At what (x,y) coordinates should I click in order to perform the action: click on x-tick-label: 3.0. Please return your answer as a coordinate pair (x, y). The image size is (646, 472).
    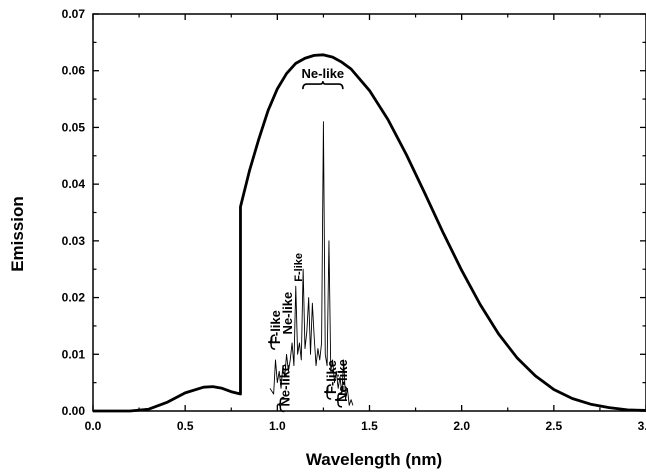
    Looking at the image, I should click on (642, 426).